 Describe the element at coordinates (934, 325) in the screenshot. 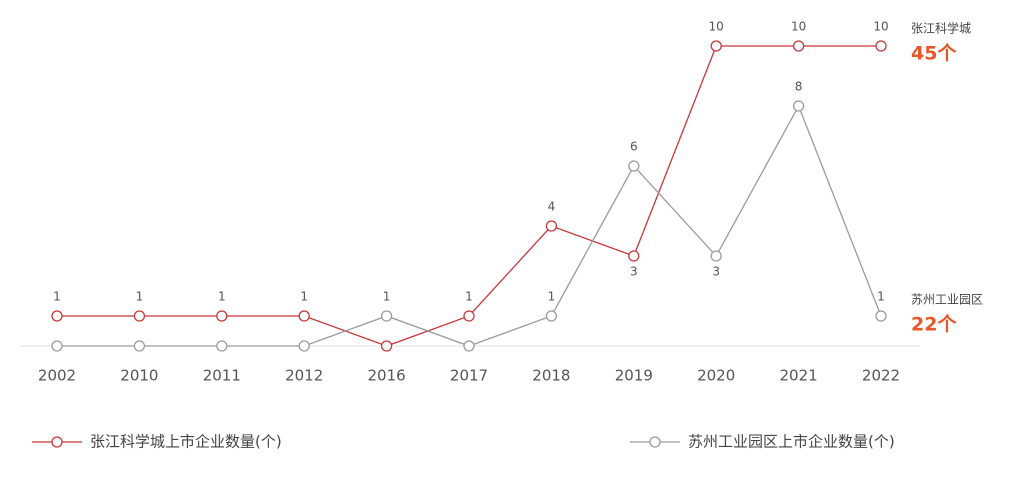

I see `annotation-total: 22个` at that location.